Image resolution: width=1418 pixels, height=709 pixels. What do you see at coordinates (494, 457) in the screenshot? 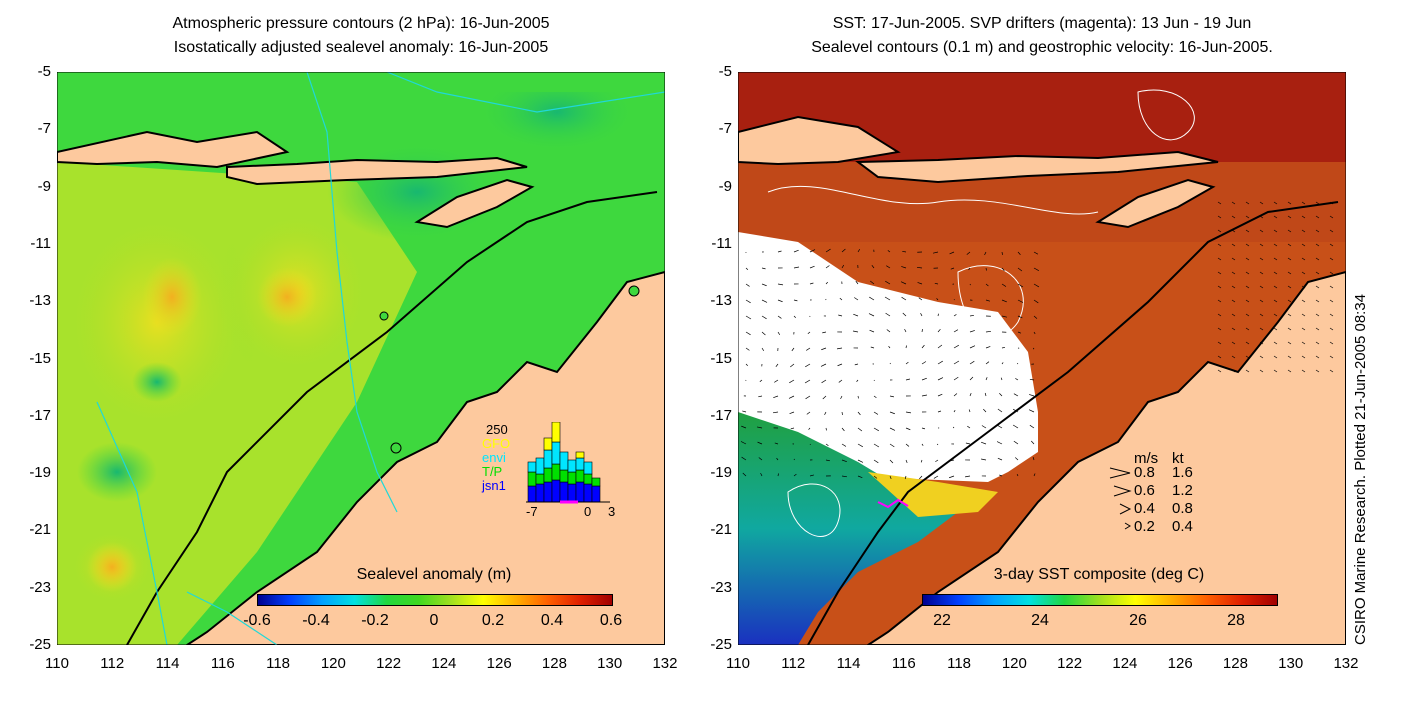
I see `legend-envi: envi` at bounding box center [494, 457].